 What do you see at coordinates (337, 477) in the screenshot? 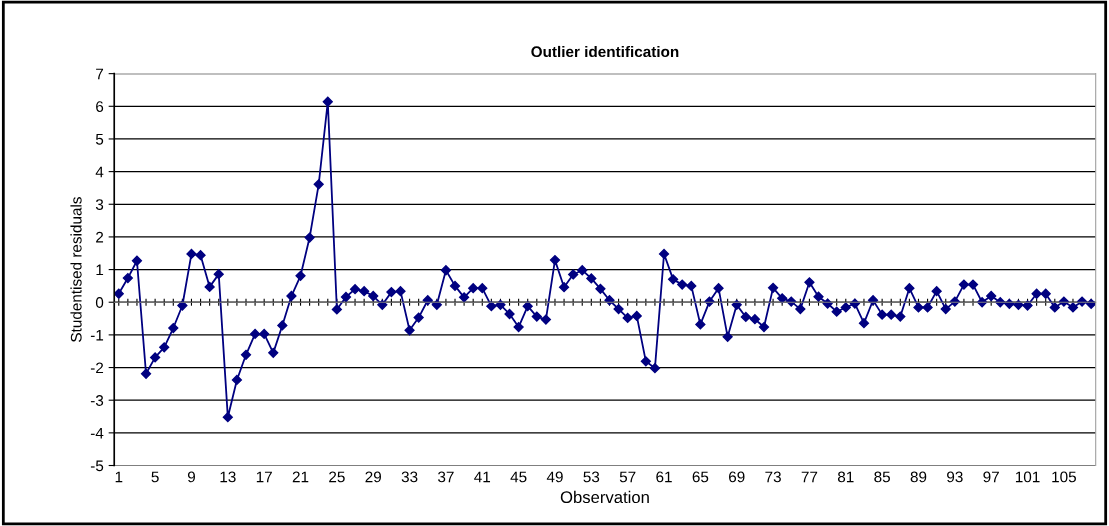
I see `x-tick-label: 25` at bounding box center [337, 477].